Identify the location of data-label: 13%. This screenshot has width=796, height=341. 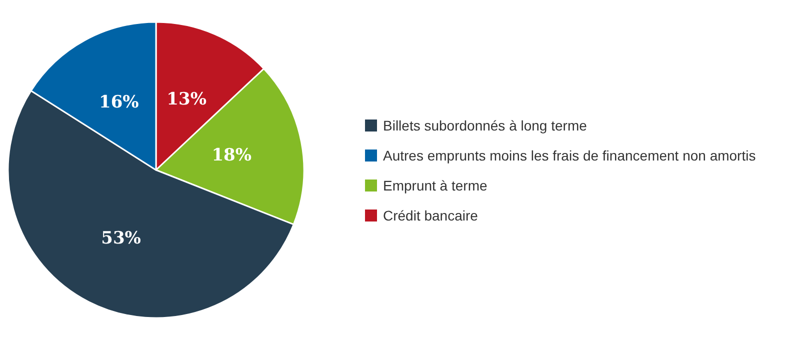
(186, 99).